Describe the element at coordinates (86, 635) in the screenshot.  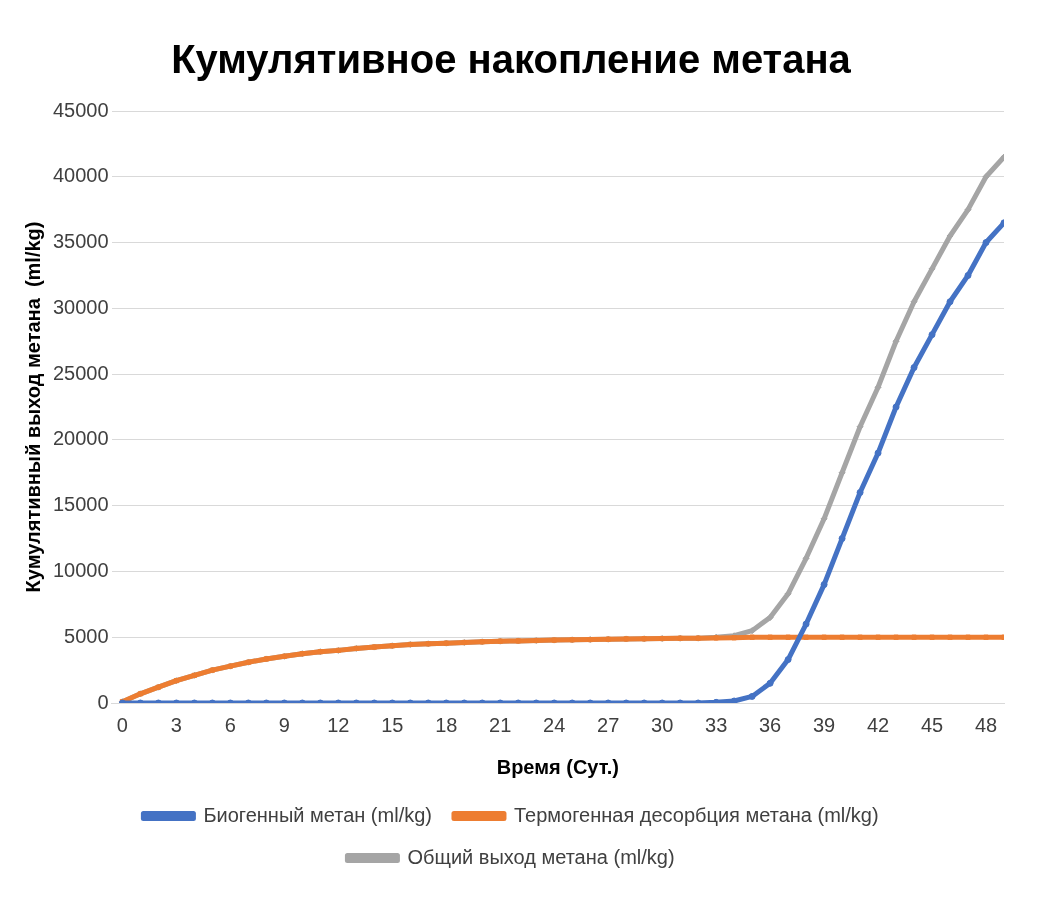
I see `y-tick-label: 5000` at that location.